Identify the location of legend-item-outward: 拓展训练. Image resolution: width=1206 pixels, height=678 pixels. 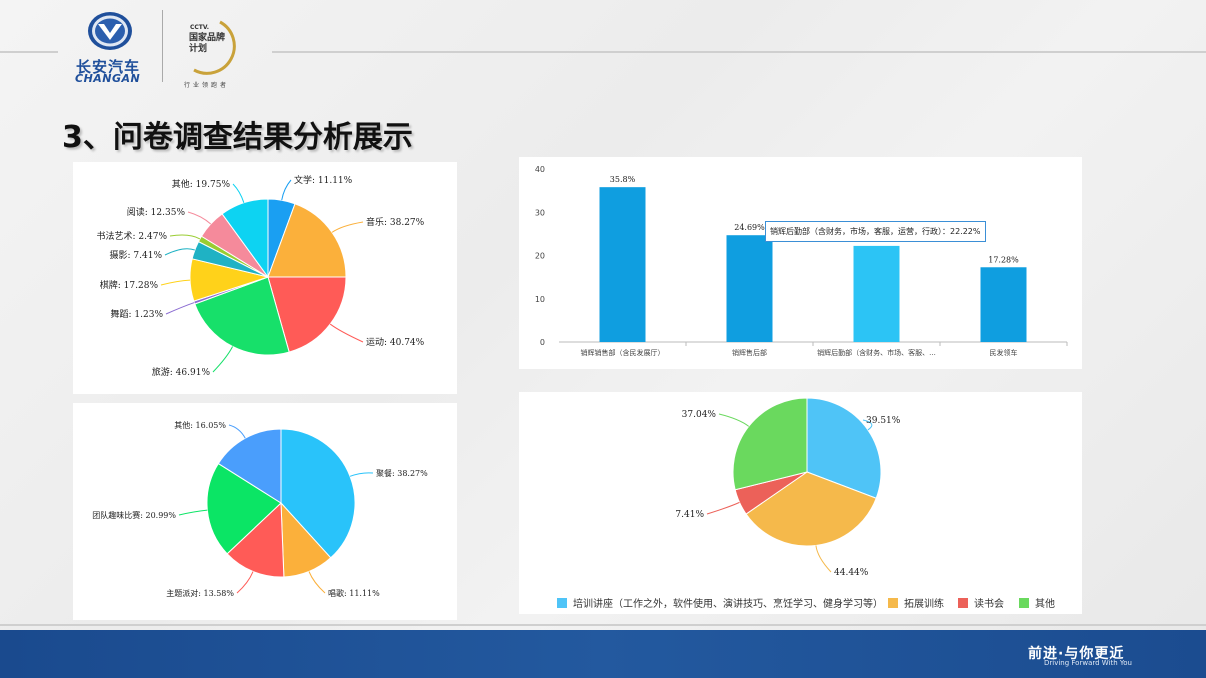
(916, 602).